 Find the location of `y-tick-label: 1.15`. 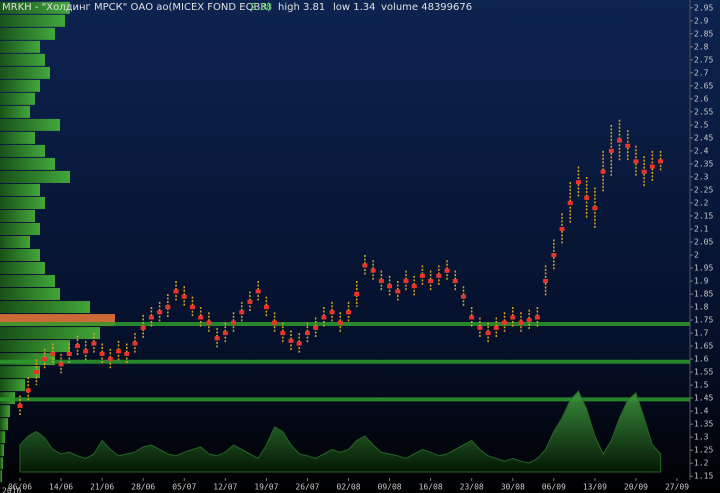

y-tick-label: 1.15 is located at coordinates (703, 476).